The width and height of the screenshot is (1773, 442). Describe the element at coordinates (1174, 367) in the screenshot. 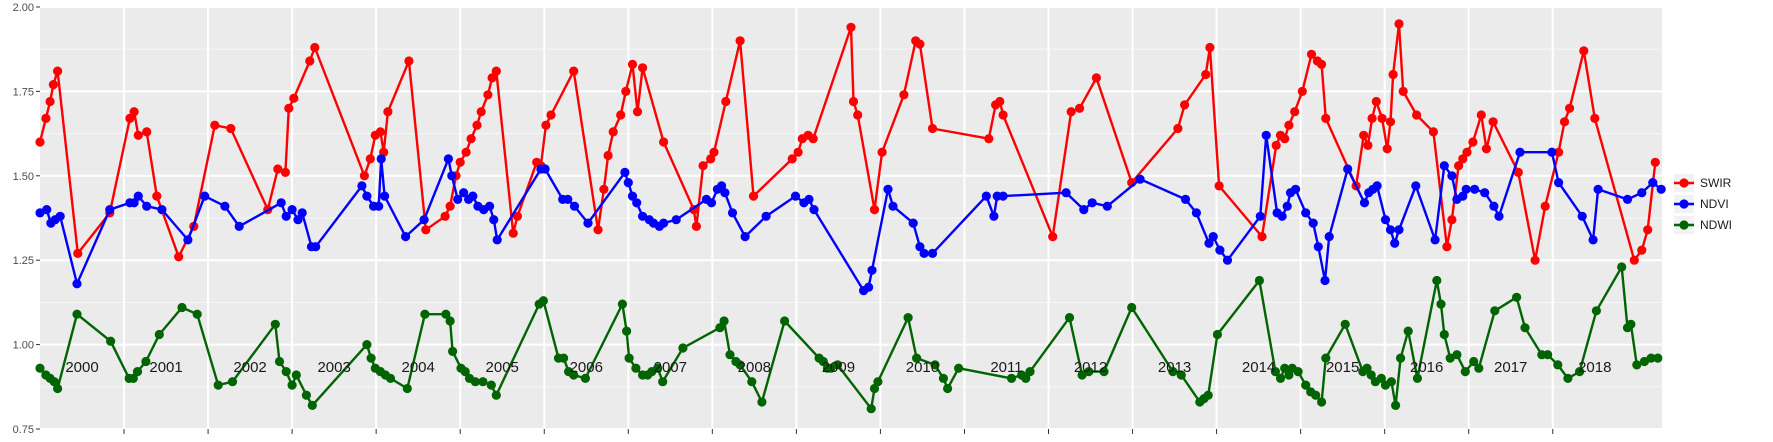

I see `year-label: 2013` at that location.